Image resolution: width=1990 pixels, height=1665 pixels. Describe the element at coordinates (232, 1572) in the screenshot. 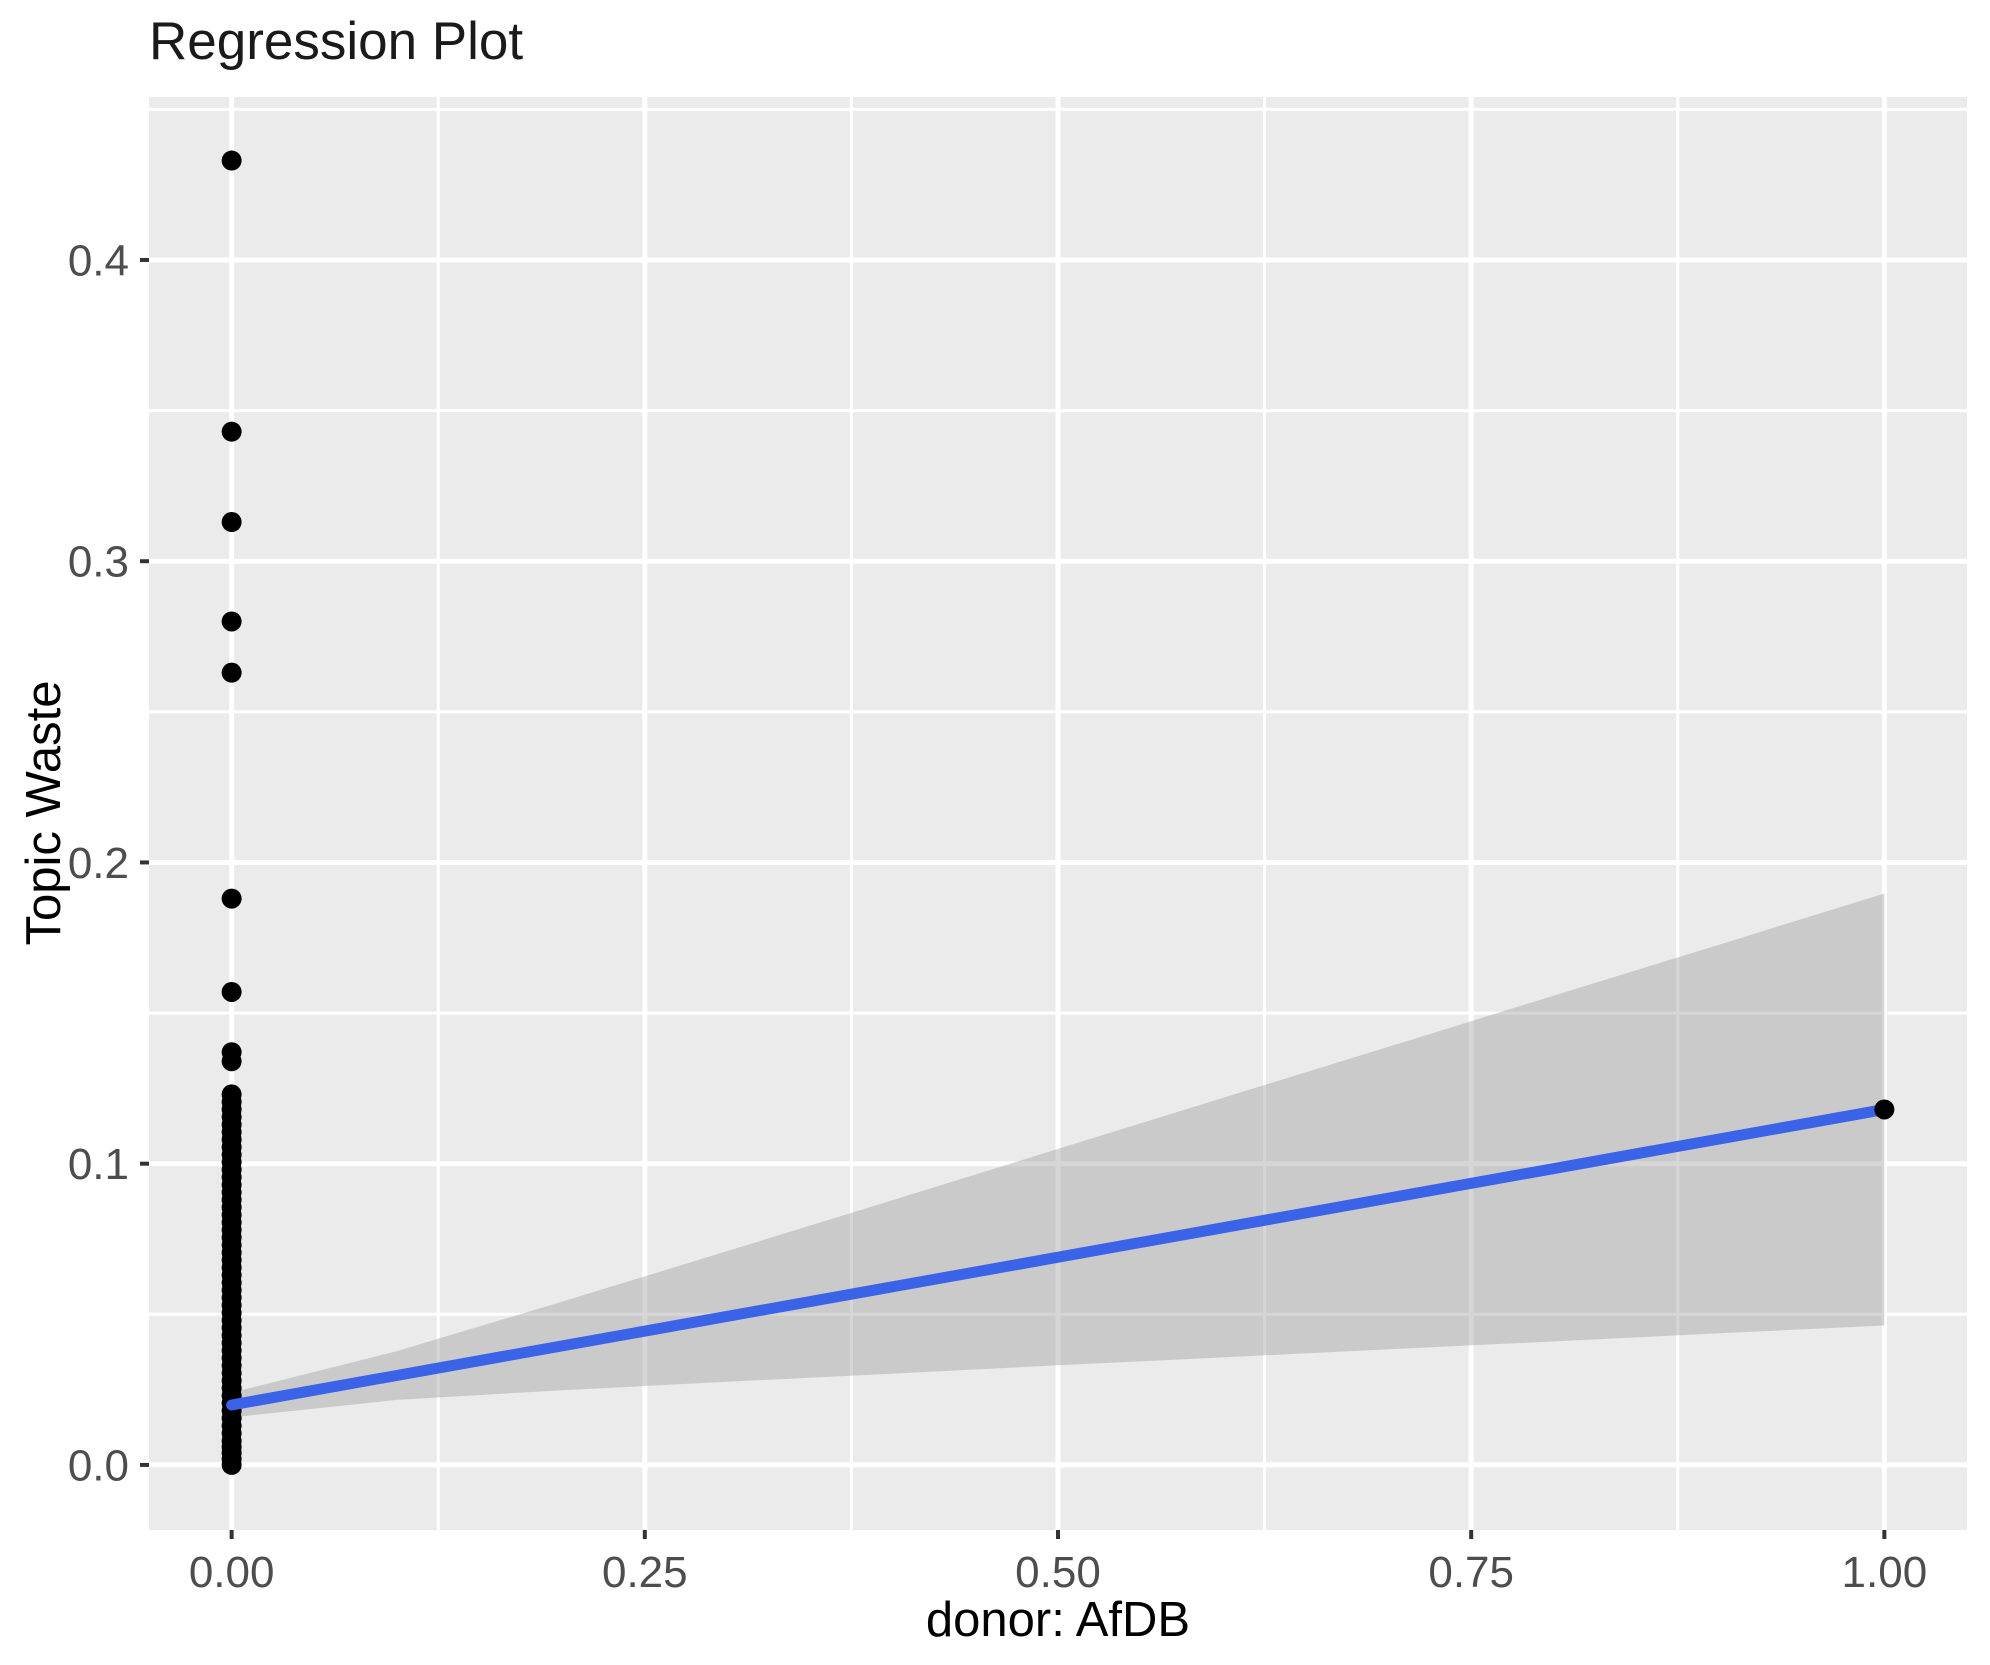

I see `x-tick-label: 0.00` at that location.